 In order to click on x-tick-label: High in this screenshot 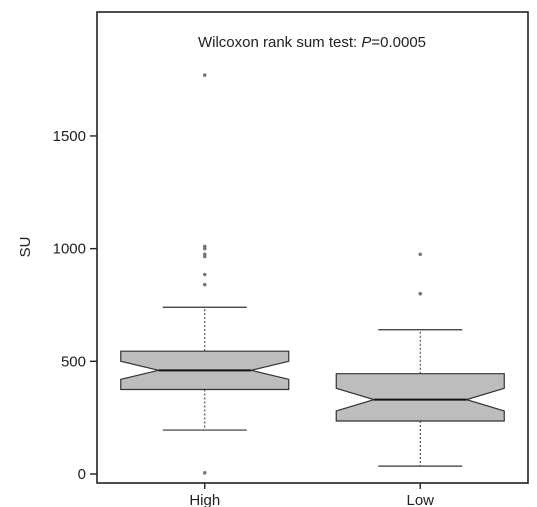, I will do `click(204, 499)`.